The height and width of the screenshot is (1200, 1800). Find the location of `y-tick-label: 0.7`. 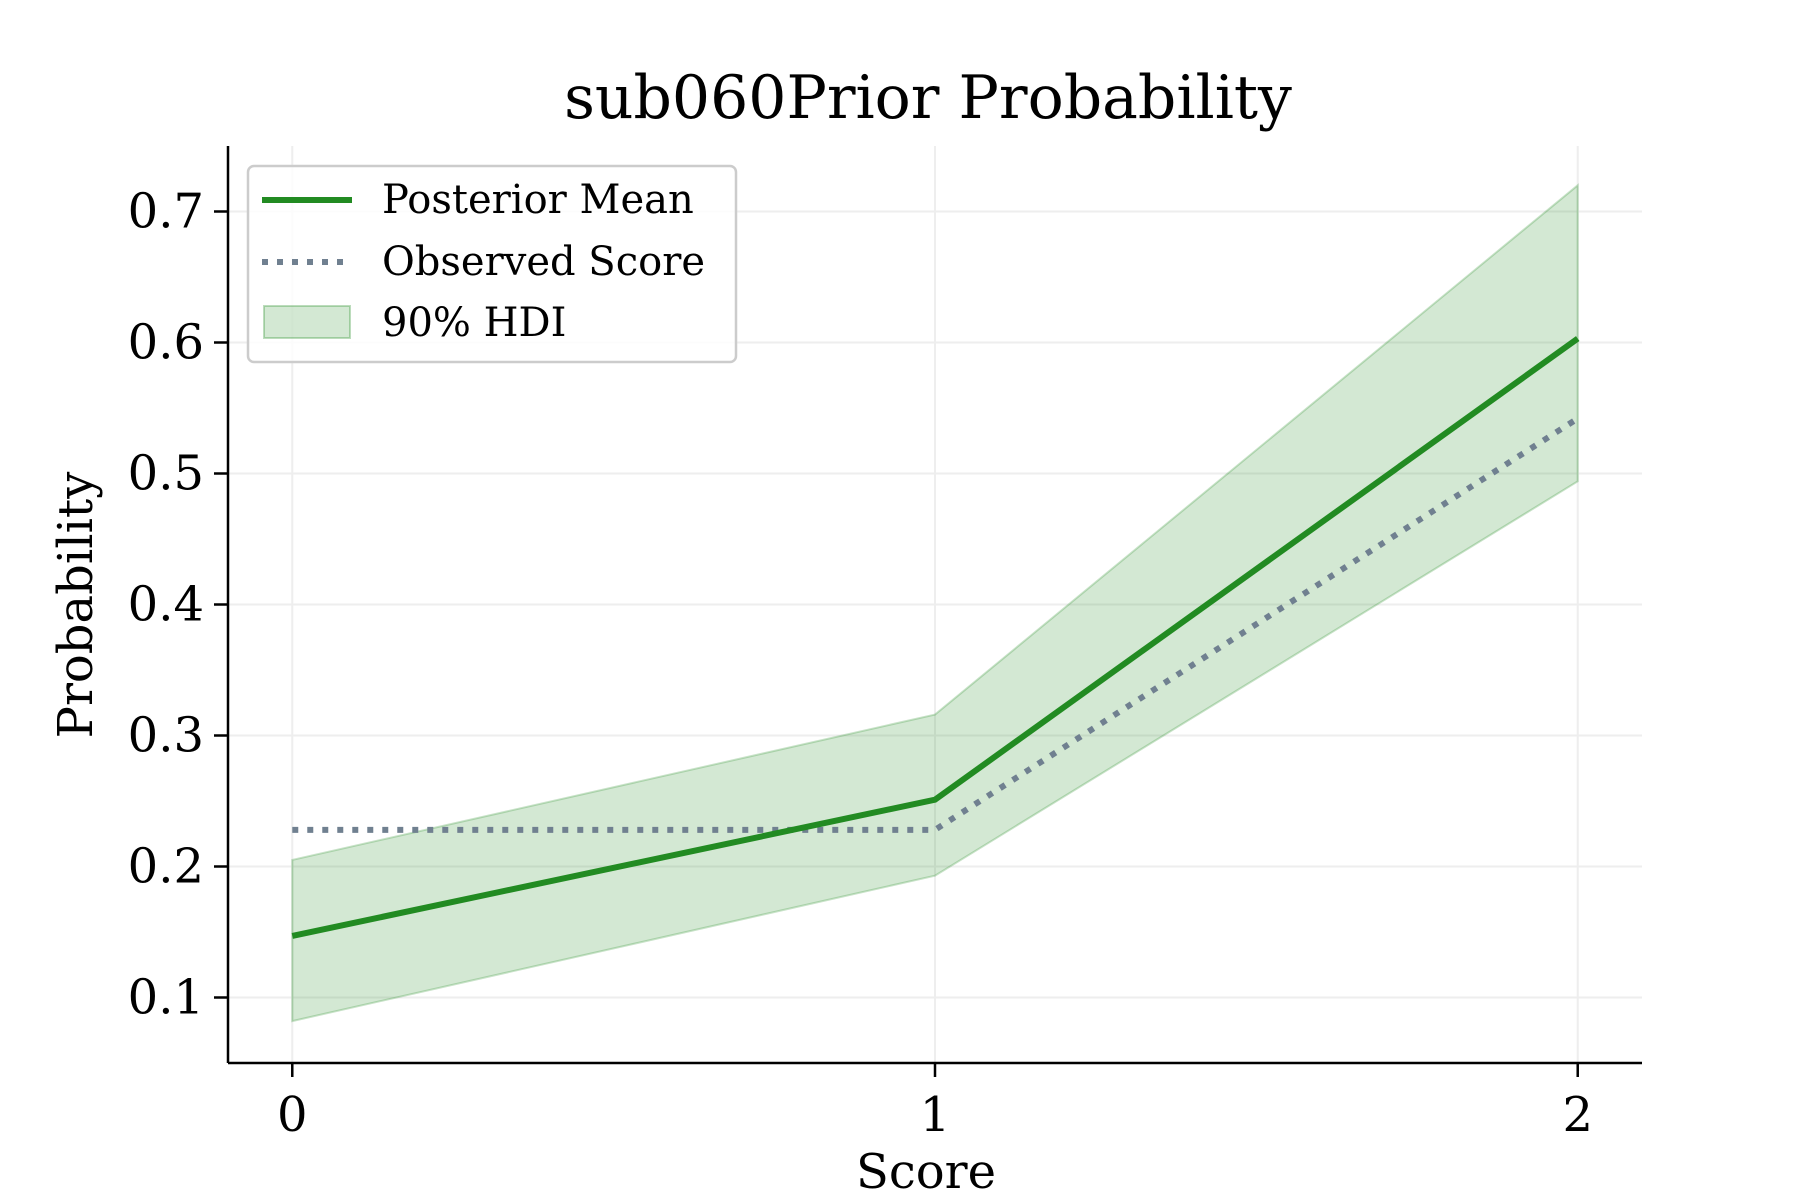

y-tick-label: 0.7 is located at coordinates (166, 212).